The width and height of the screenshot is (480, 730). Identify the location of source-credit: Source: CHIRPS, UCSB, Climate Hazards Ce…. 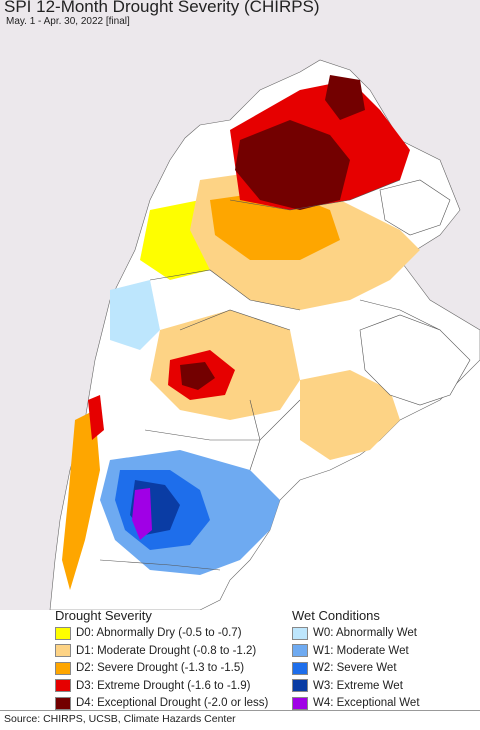
(120, 719).